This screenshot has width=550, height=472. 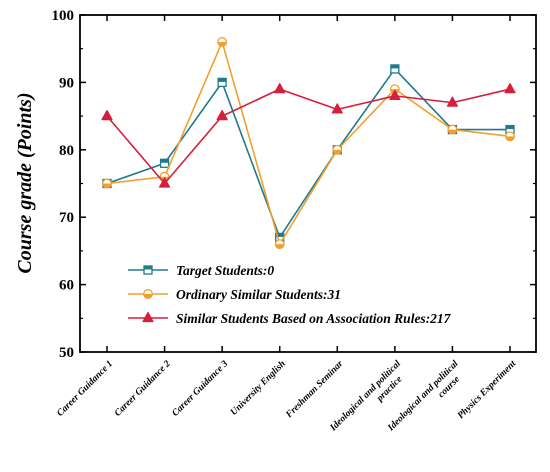 I want to click on x-tick-label: Career Guidance 1, so click(x=85, y=389).